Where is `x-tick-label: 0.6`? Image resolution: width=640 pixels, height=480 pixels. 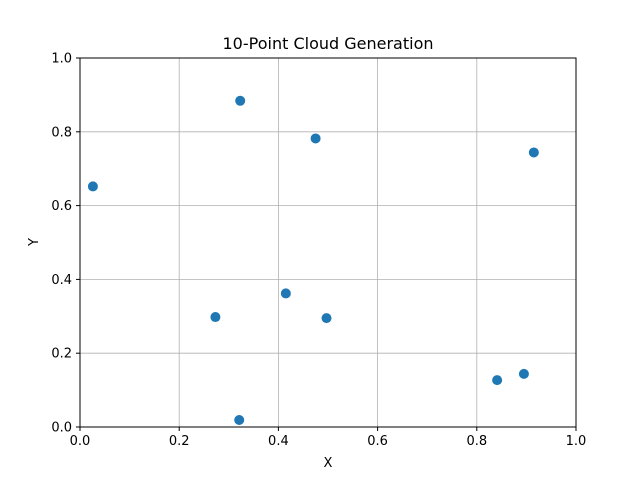
x-tick-label: 0.6 is located at coordinates (377, 441).